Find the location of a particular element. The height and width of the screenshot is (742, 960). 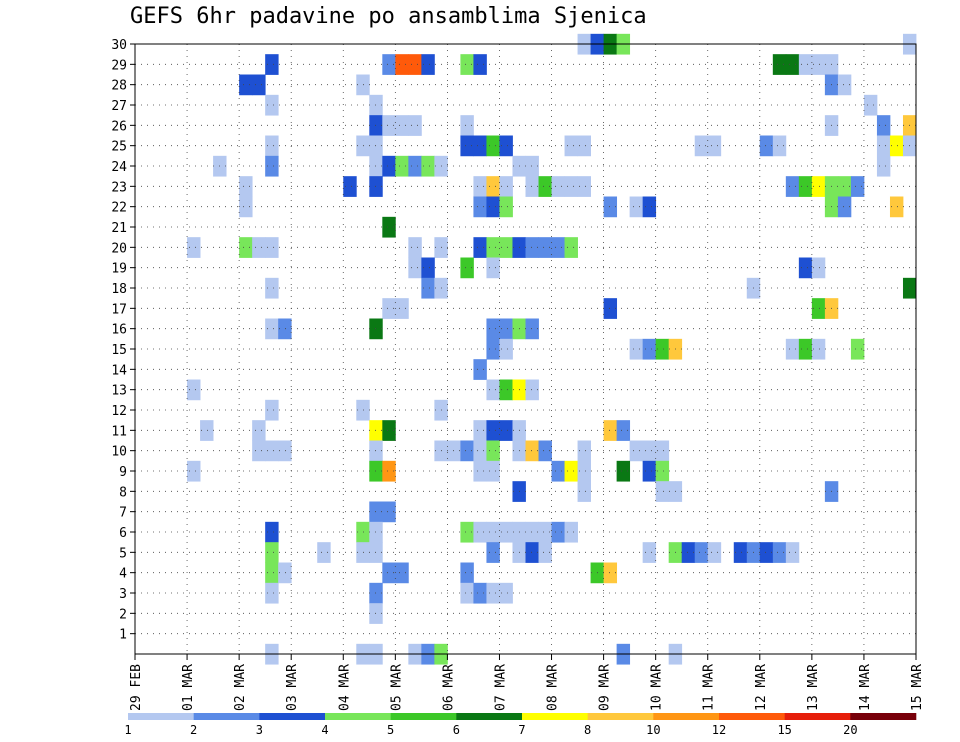

y-tick-label: 27 is located at coordinates (119, 106).